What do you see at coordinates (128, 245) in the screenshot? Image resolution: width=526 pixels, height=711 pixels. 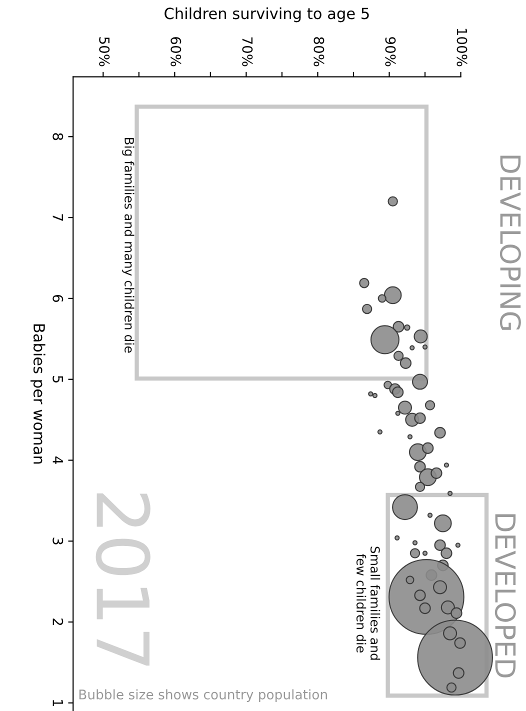 I see `annotation: Big families and many children die` at bounding box center [128, 245].